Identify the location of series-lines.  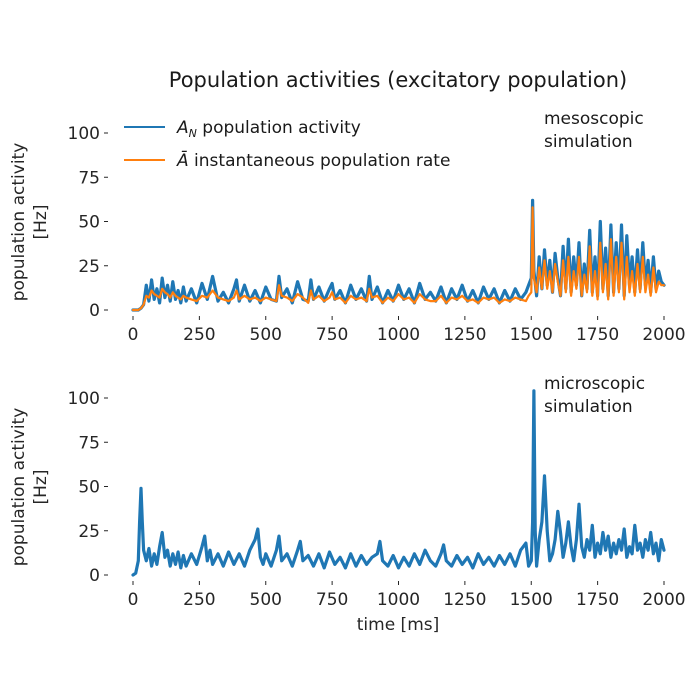
(398, 255).